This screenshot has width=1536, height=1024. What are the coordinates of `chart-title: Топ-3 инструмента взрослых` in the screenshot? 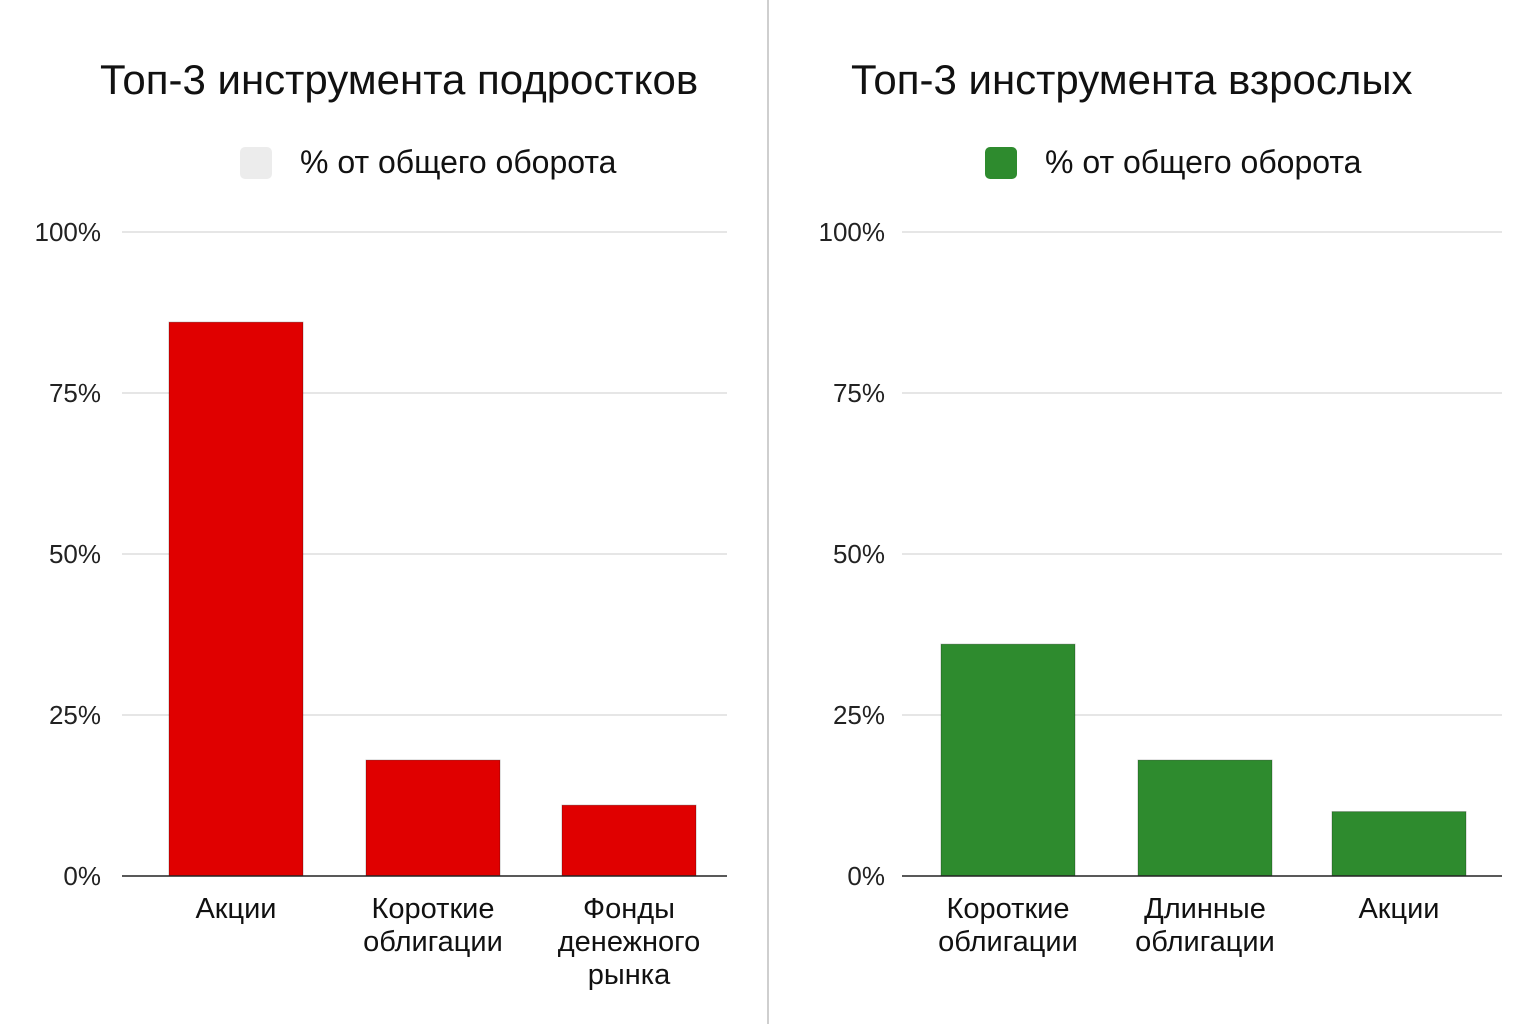 It's located at (1132, 79).